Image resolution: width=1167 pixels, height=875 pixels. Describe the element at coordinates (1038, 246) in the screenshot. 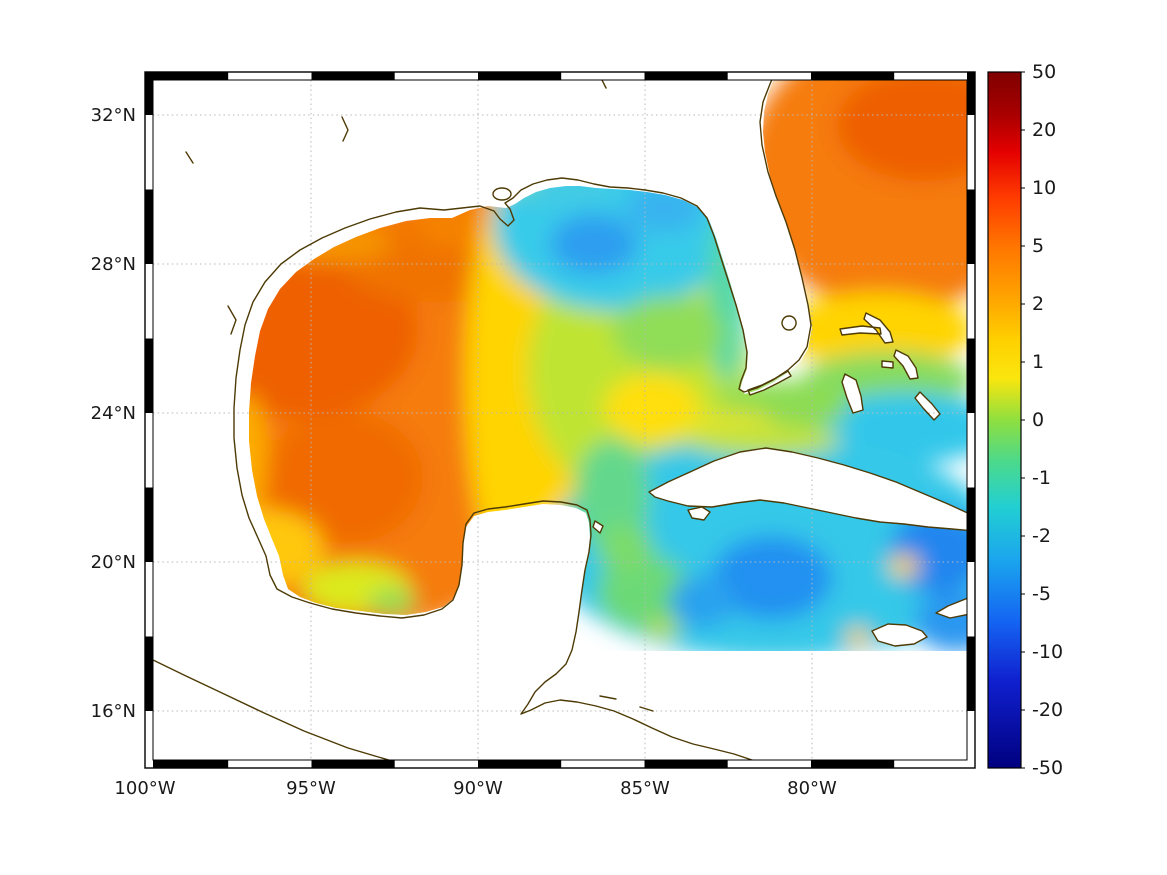

I see `colorbar-tick-label: 5` at that location.